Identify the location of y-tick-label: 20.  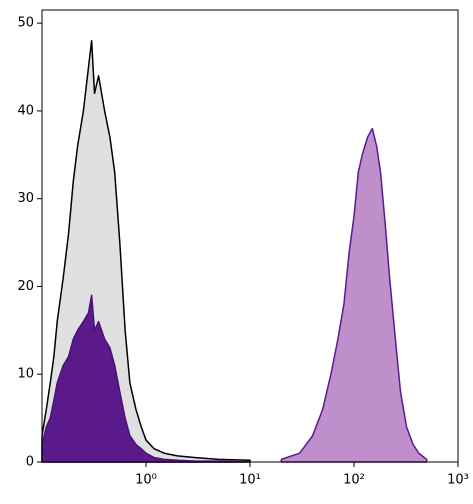
(25, 286).